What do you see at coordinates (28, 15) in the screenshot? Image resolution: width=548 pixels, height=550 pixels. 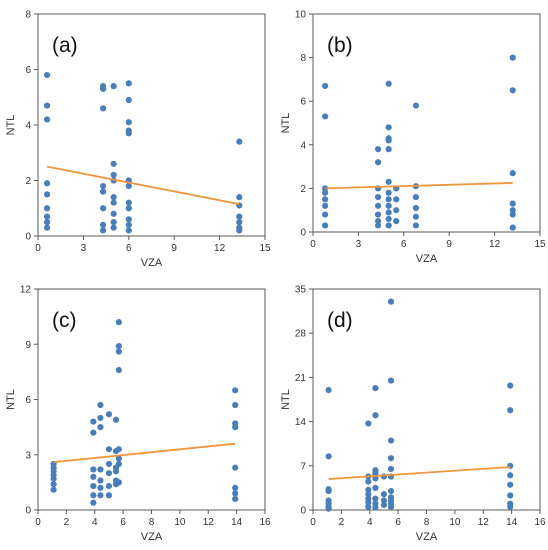 I see `chart-a-y-tick-label: 8` at bounding box center [28, 15].